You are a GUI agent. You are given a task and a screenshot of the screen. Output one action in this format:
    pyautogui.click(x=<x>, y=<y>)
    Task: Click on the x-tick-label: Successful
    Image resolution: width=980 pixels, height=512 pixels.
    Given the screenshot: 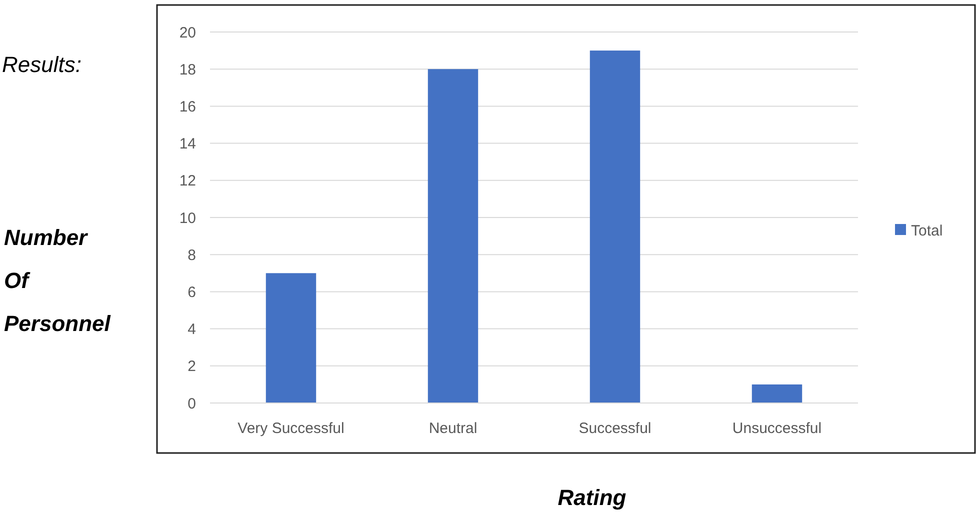 What is the action you would take?
    pyautogui.click(x=615, y=428)
    